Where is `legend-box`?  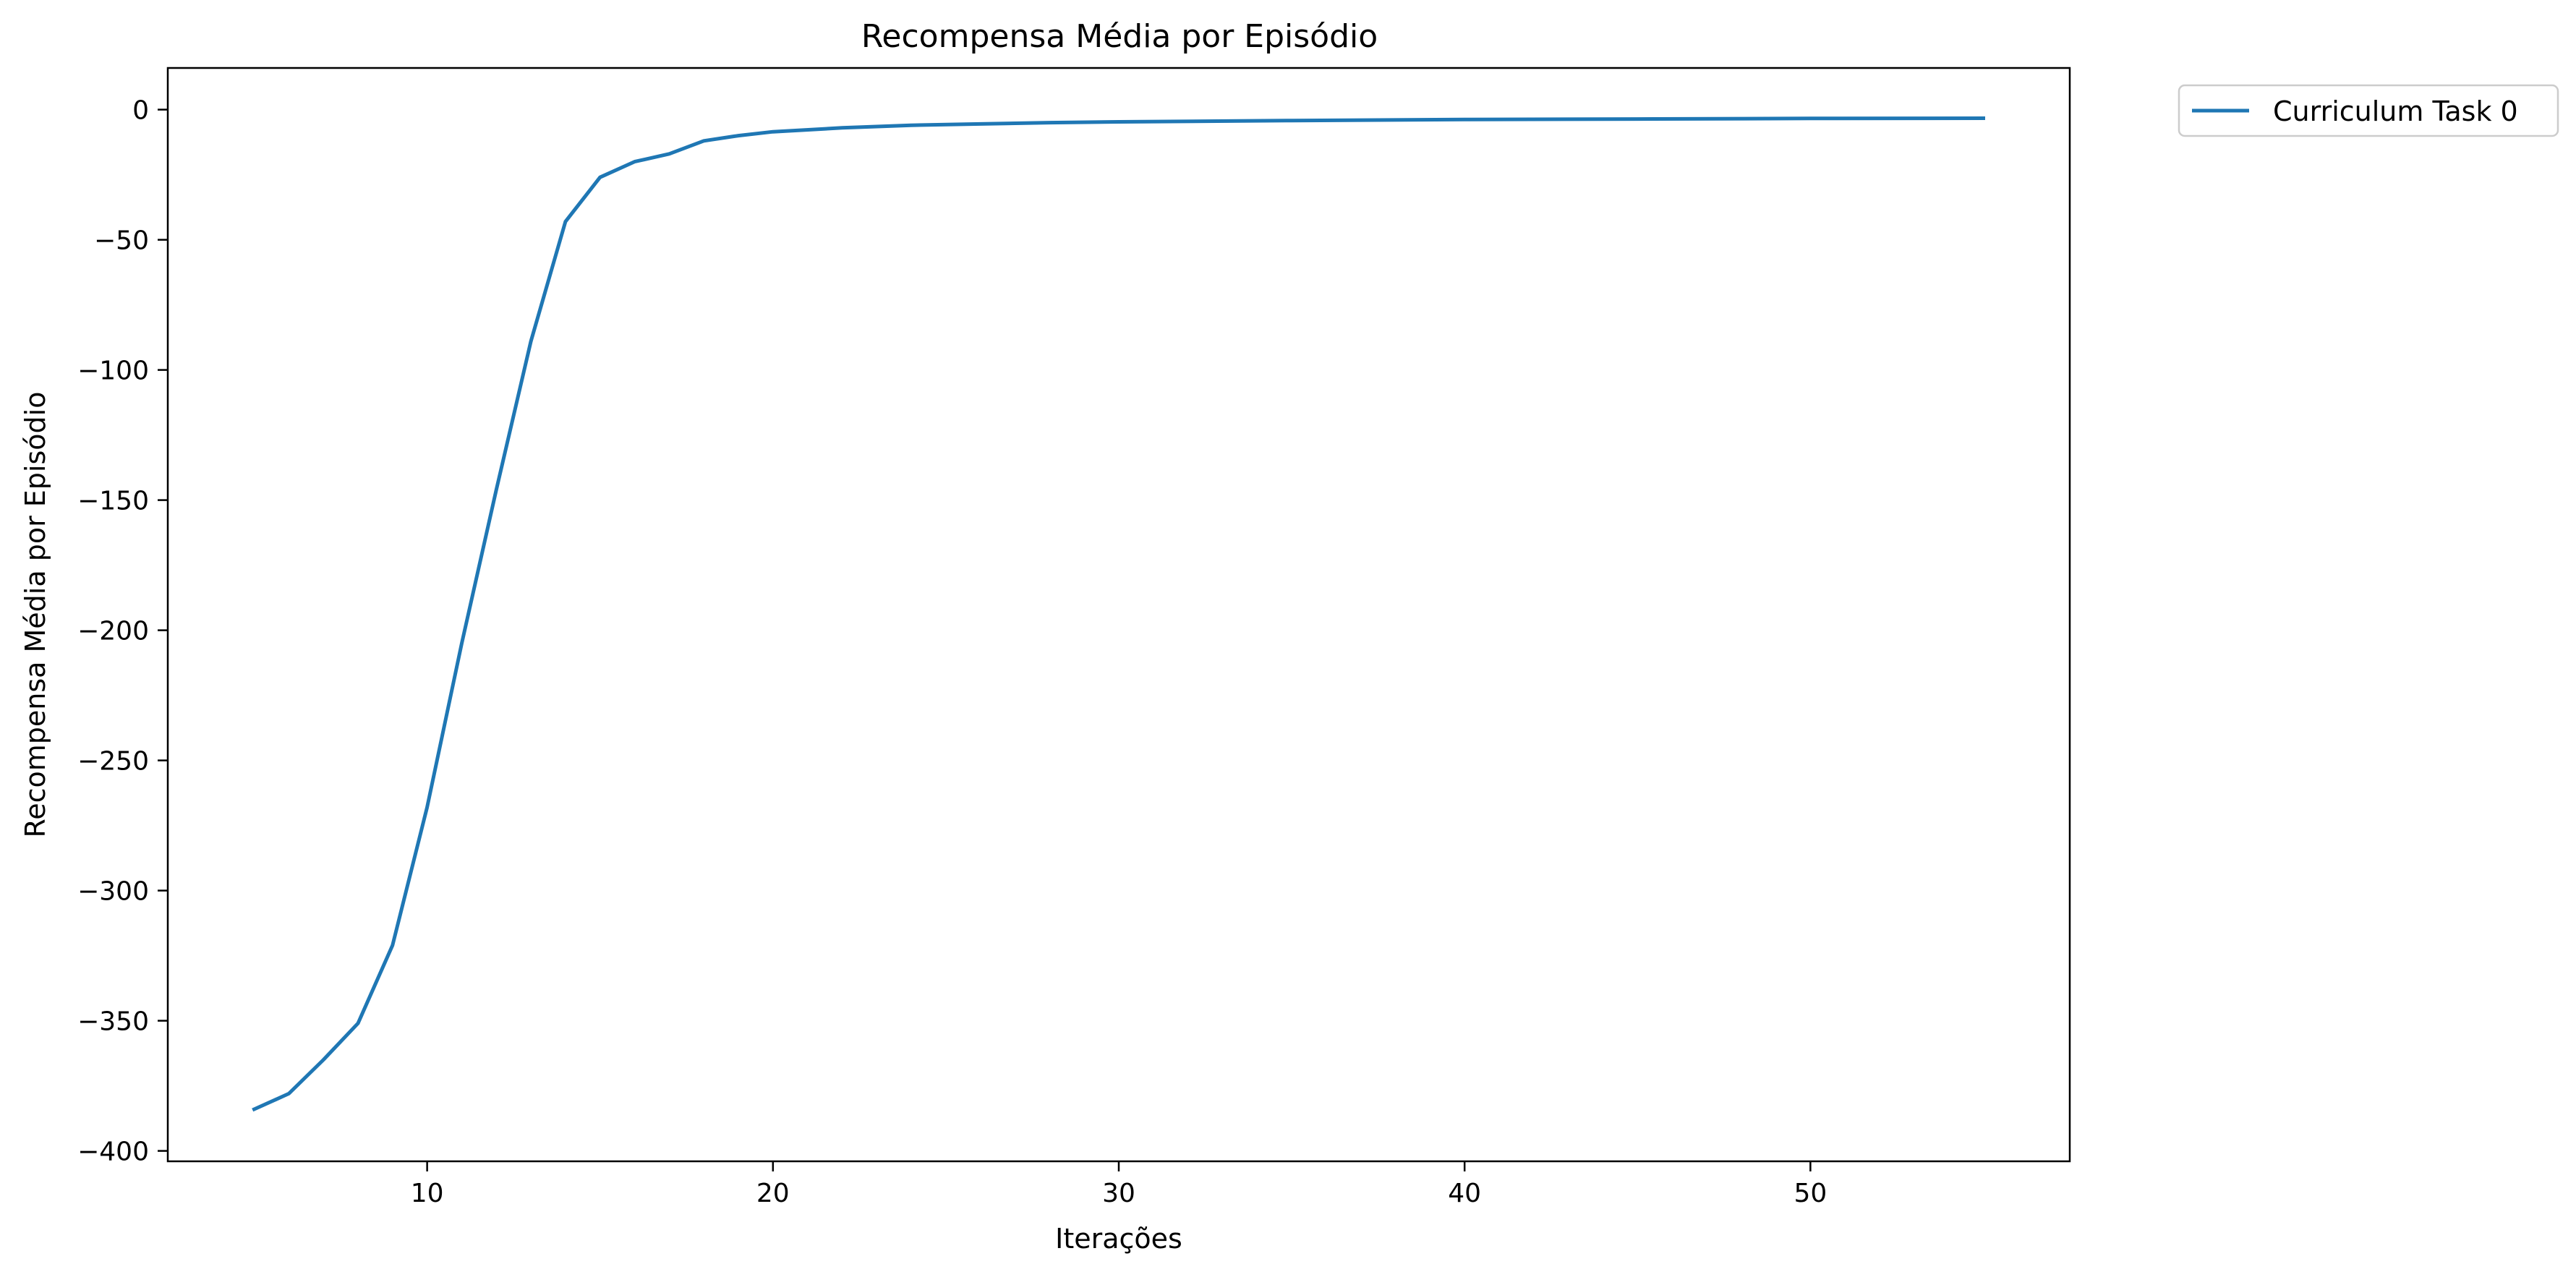
legend-box is located at coordinates (2368, 110).